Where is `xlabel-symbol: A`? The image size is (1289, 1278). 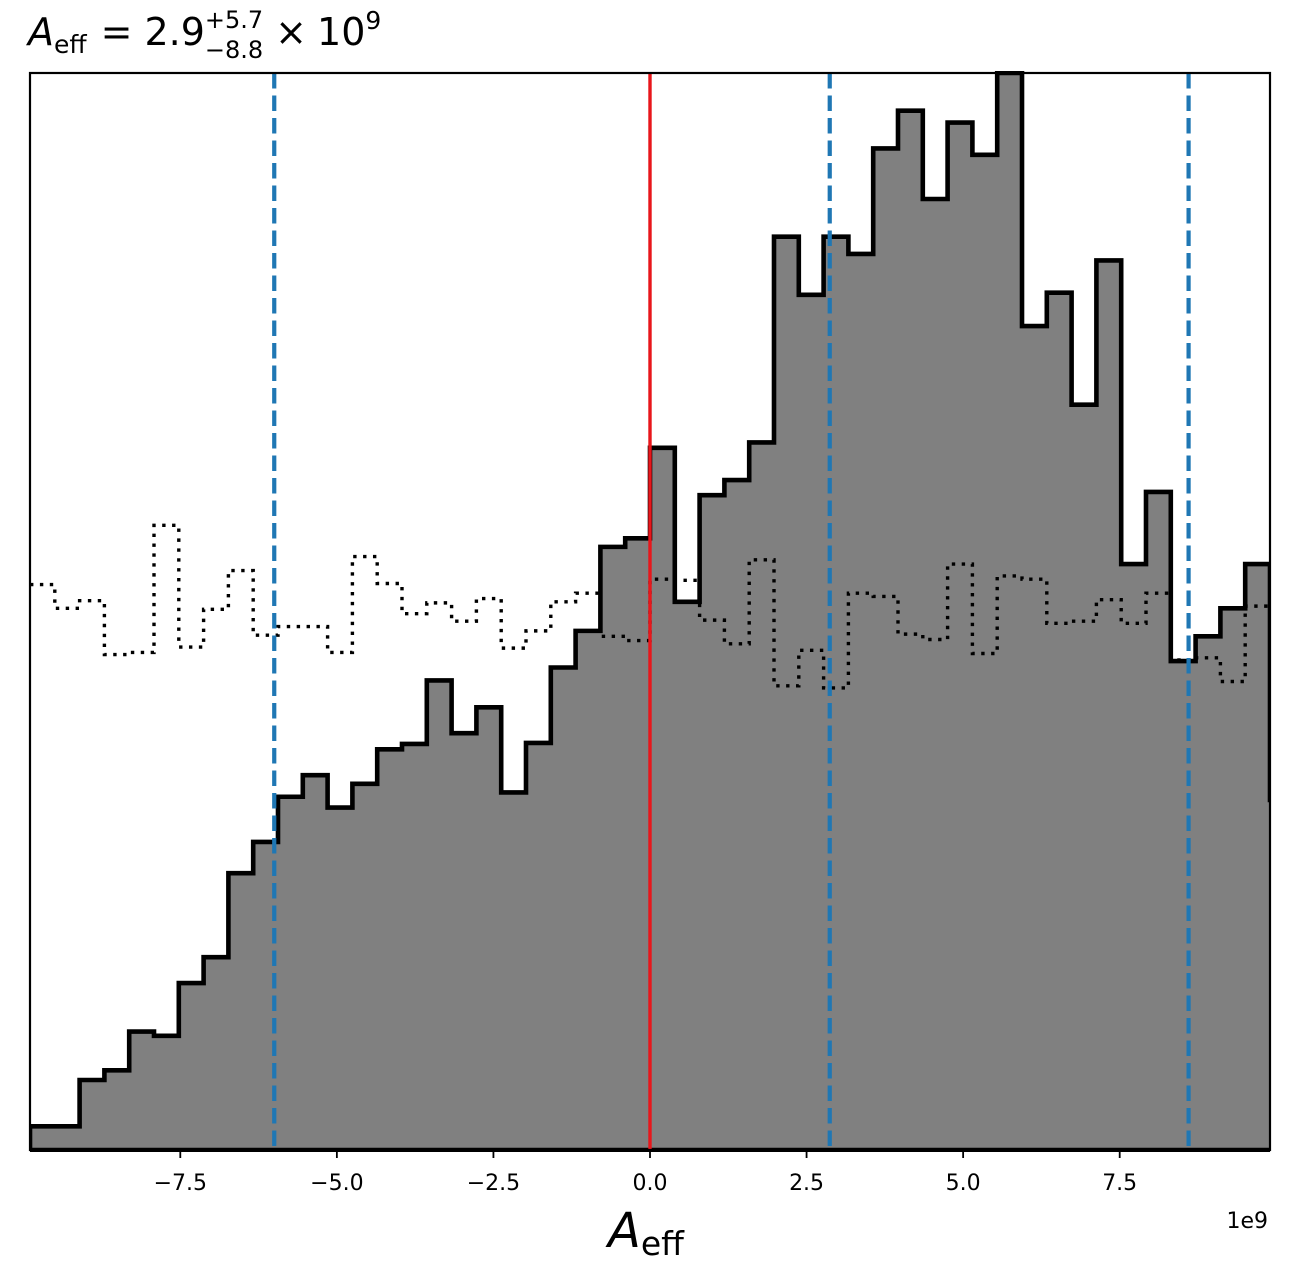
xlabel-symbol: A is located at coordinates (623, 1231).